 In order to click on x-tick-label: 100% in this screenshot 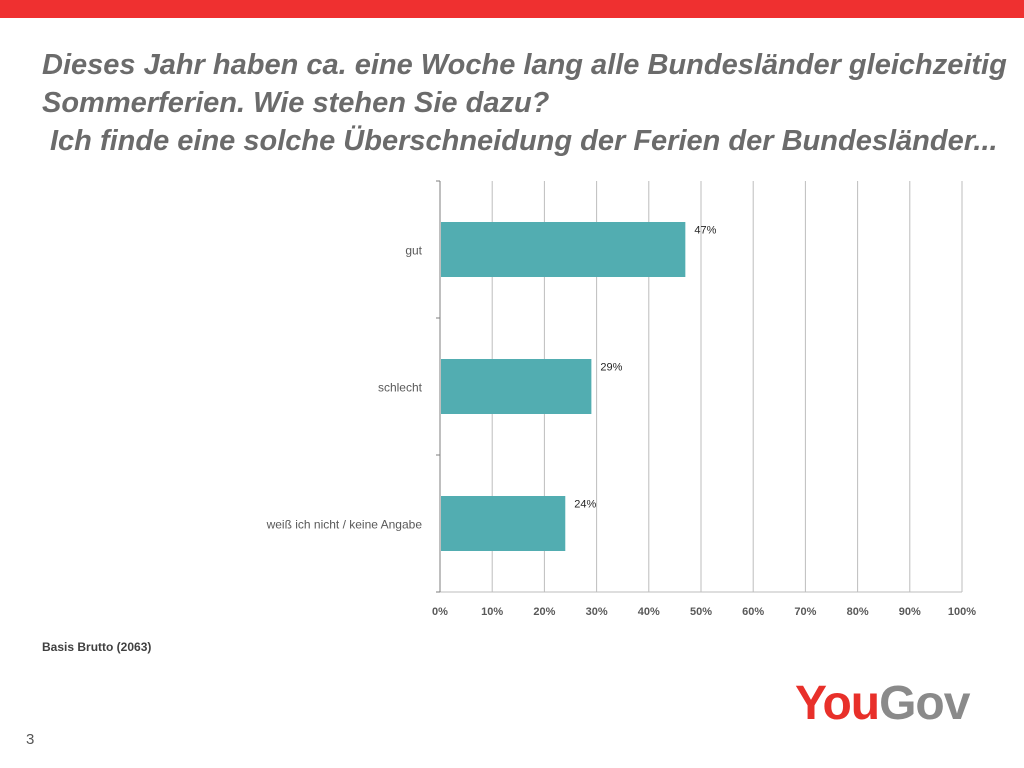, I will do `click(962, 612)`.